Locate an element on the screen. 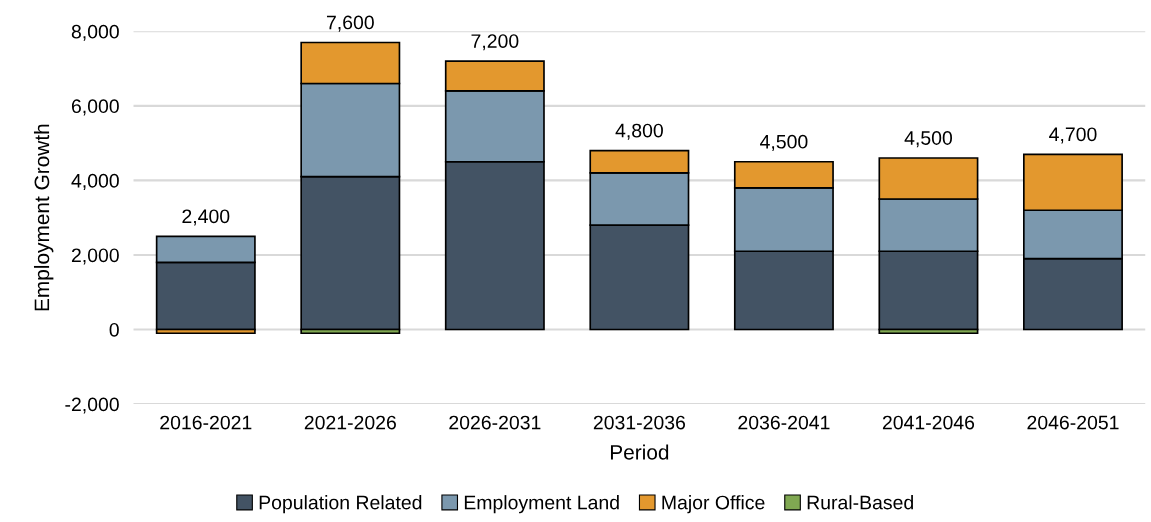 This screenshot has height=522, width=1151. y-tick-label: 0 is located at coordinates (114, 329).